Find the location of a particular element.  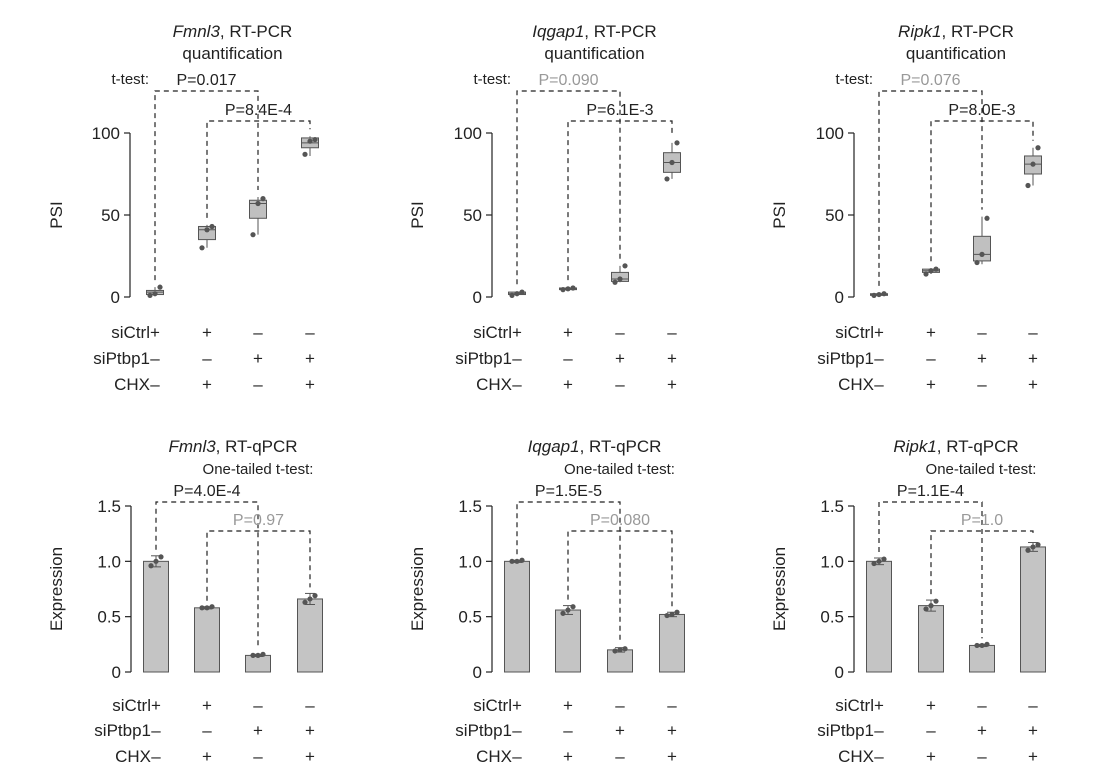

p-value-label: P=8.0E-3 is located at coordinates (981, 110).